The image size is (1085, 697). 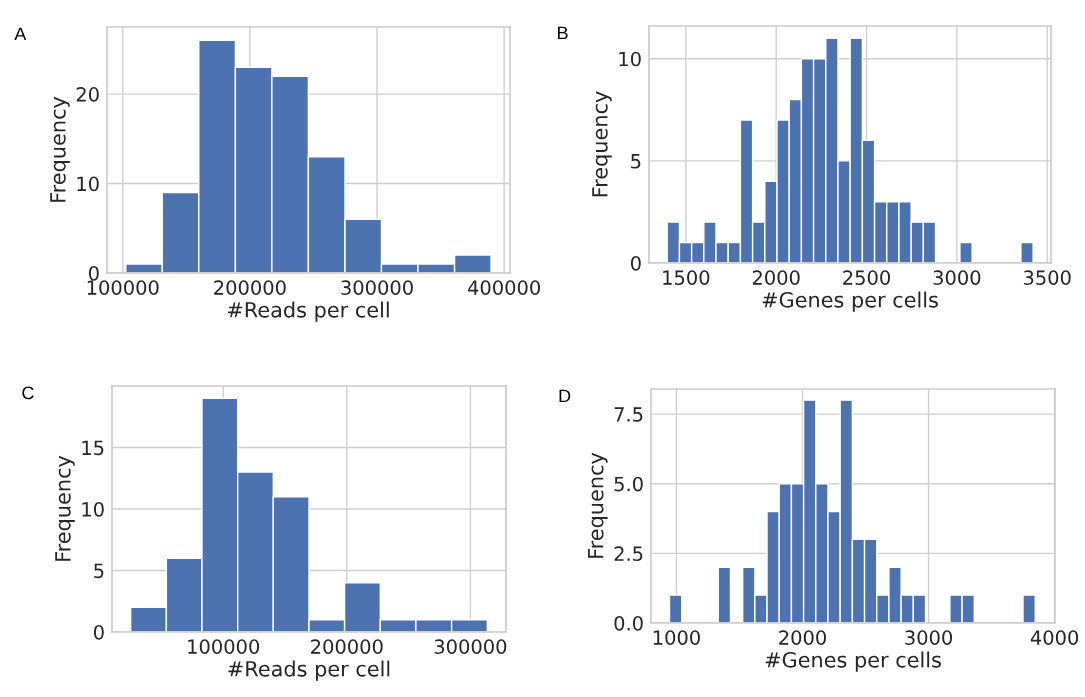 I want to click on x-tick-label: 400000, so click(x=503, y=287).